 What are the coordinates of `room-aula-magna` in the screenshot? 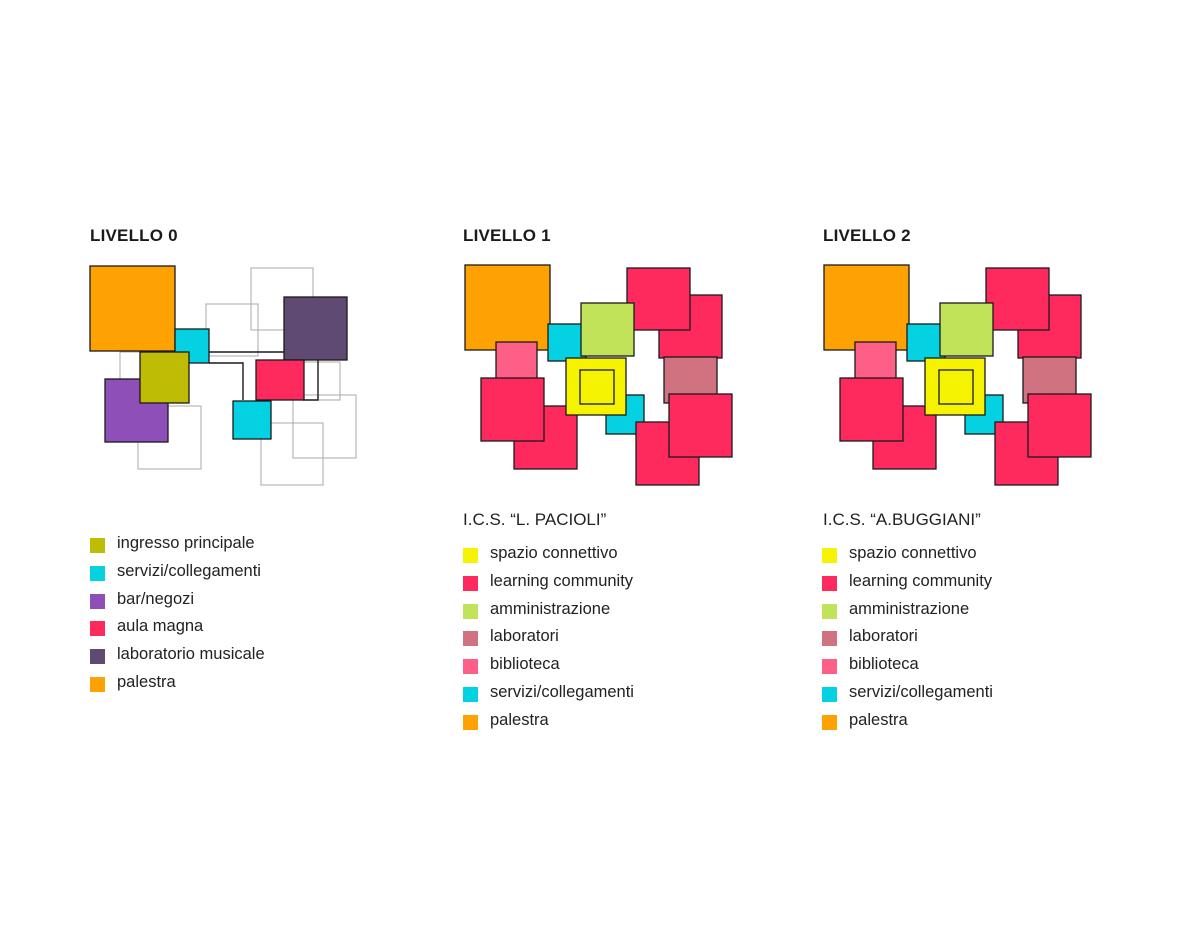 It's located at (280, 380).